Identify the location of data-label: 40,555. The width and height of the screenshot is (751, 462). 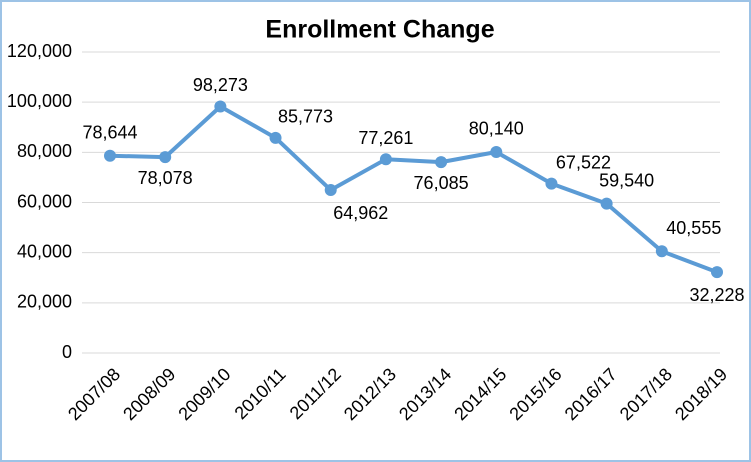
(693, 228).